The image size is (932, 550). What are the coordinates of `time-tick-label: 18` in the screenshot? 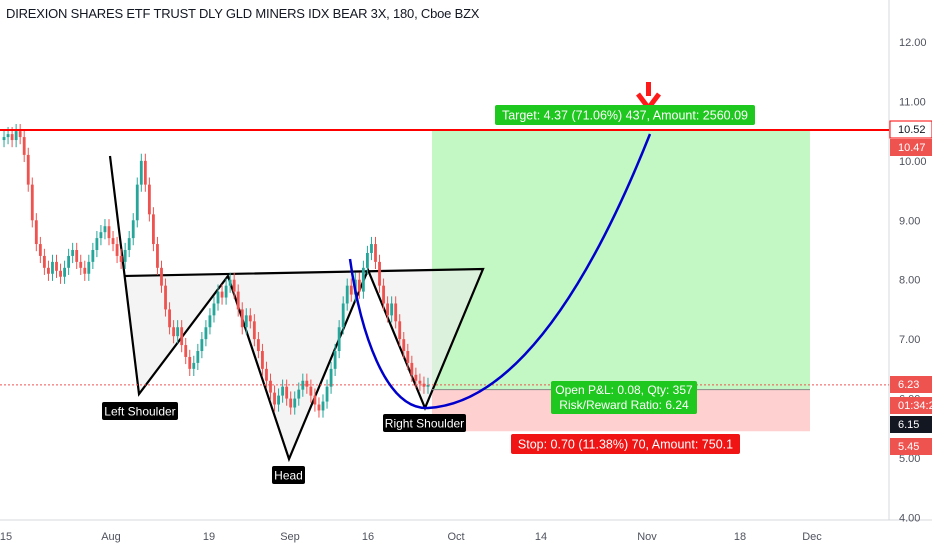 It's located at (740, 537).